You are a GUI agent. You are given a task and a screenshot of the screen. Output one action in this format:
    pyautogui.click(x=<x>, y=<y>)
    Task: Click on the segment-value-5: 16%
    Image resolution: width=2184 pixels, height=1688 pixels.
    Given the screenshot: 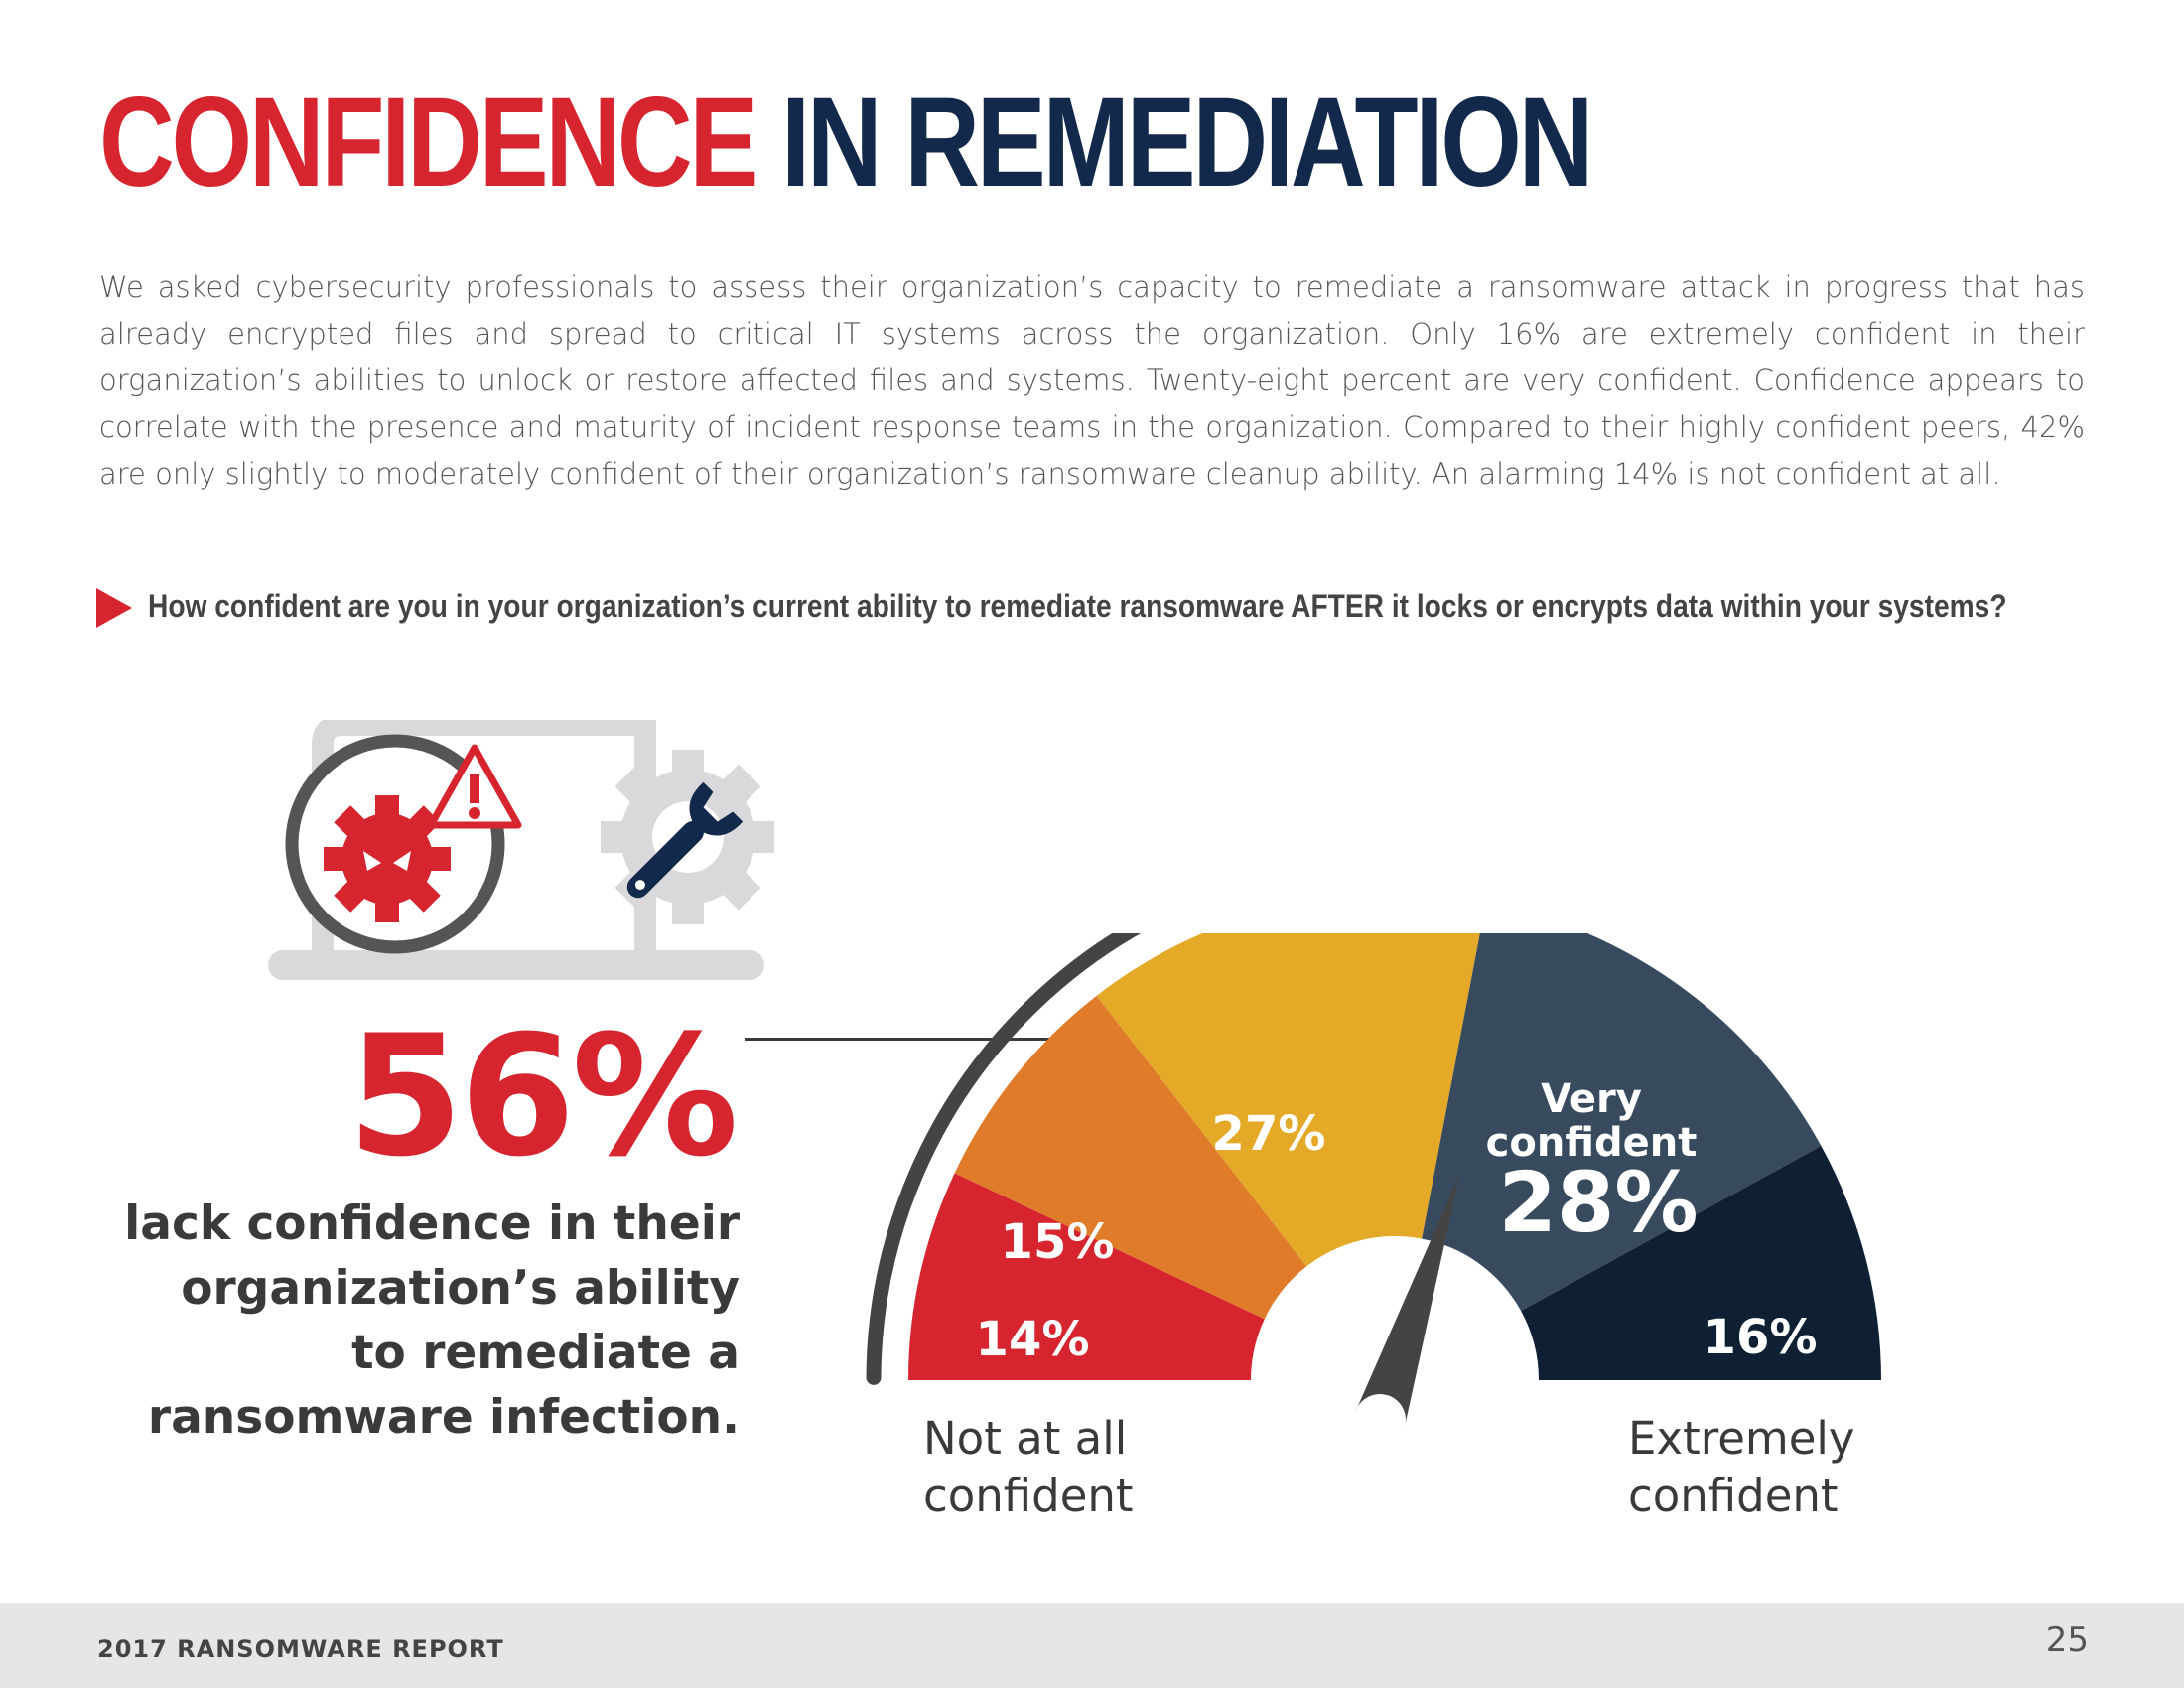 What is the action you would take?
    pyautogui.click(x=1761, y=1337)
    